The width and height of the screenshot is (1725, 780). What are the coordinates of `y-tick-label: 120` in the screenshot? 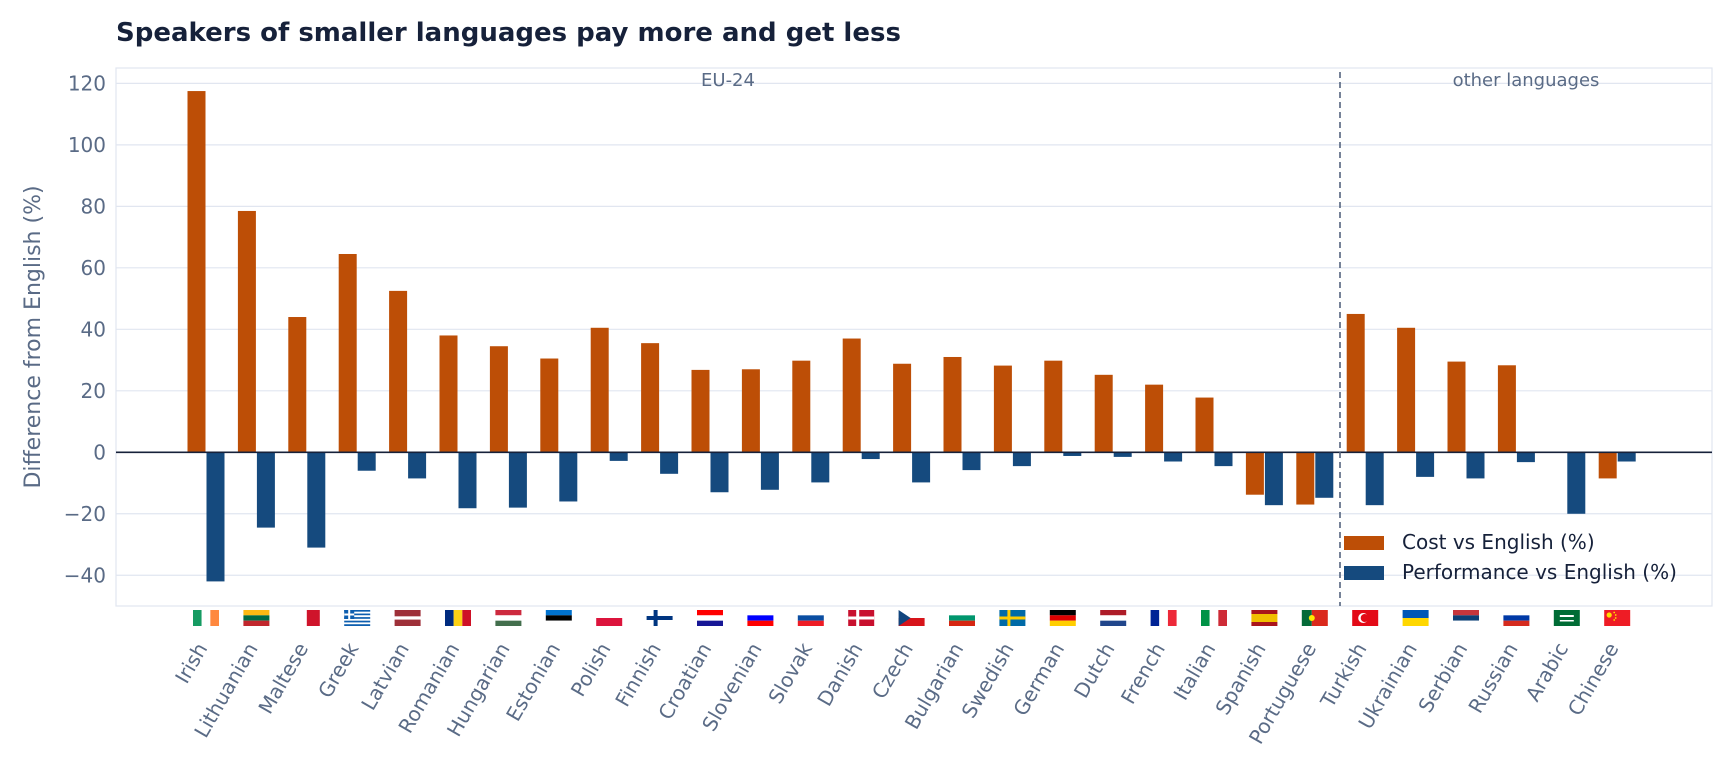 It's located at (87, 83).